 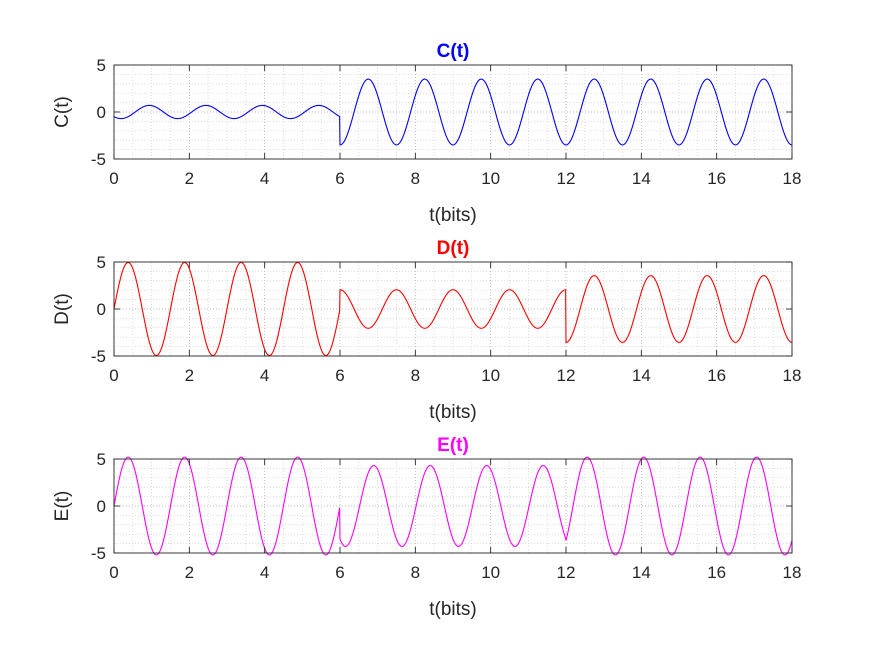 What do you see at coordinates (453, 248) in the screenshot?
I see `chart-title: D(t)` at bounding box center [453, 248].